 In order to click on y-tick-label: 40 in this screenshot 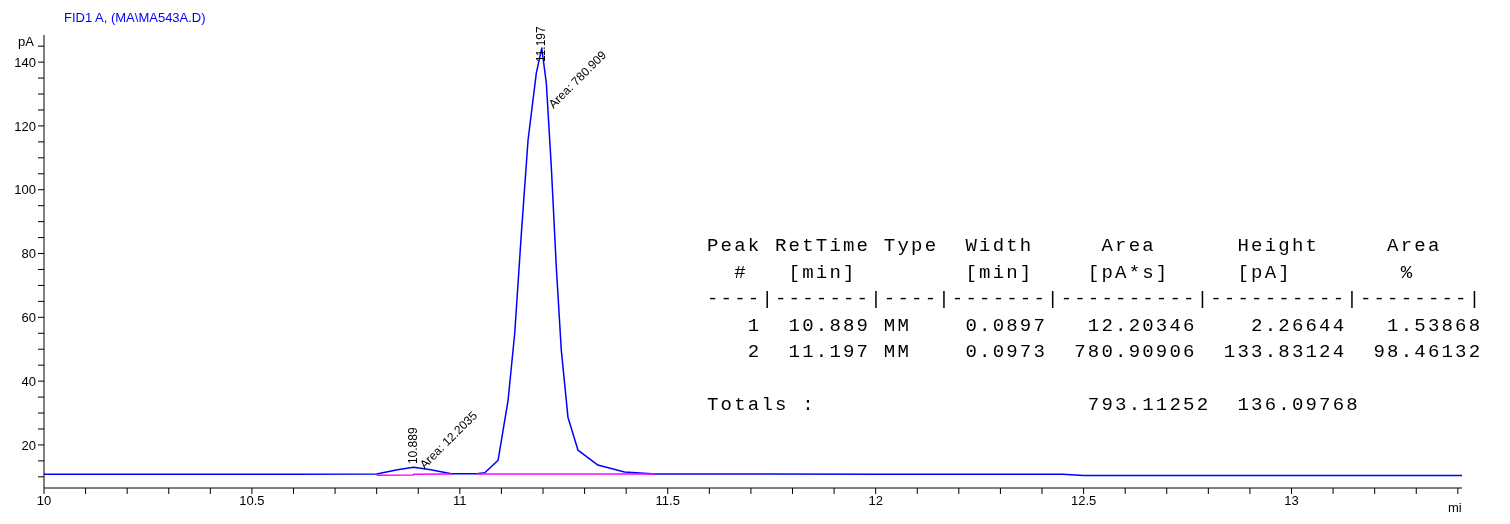, I will do `click(28, 381)`.